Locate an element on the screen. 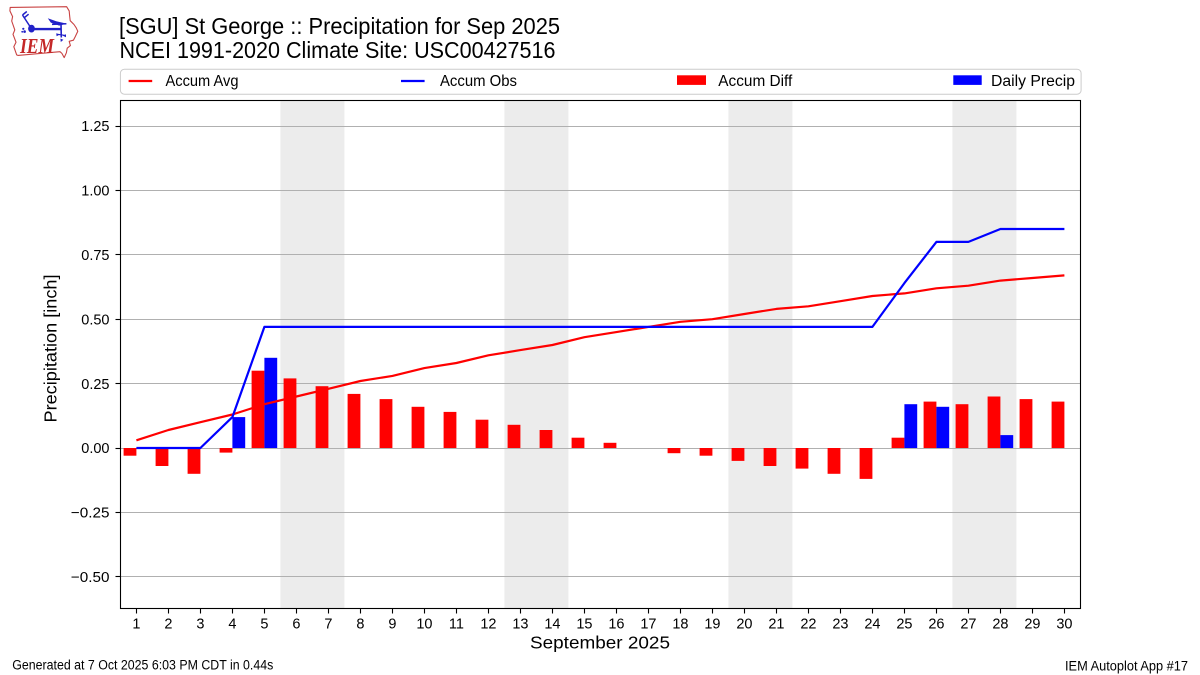 Image resolution: width=1200 pixels, height=675 pixels. svg-text: 8 is located at coordinates (360, 625).